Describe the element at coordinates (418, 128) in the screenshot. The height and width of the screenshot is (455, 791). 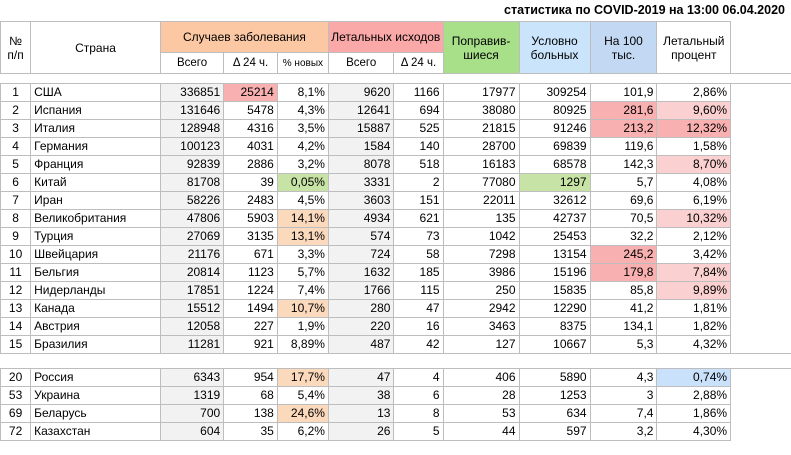
I see `deaths-delta: 525` at that location.